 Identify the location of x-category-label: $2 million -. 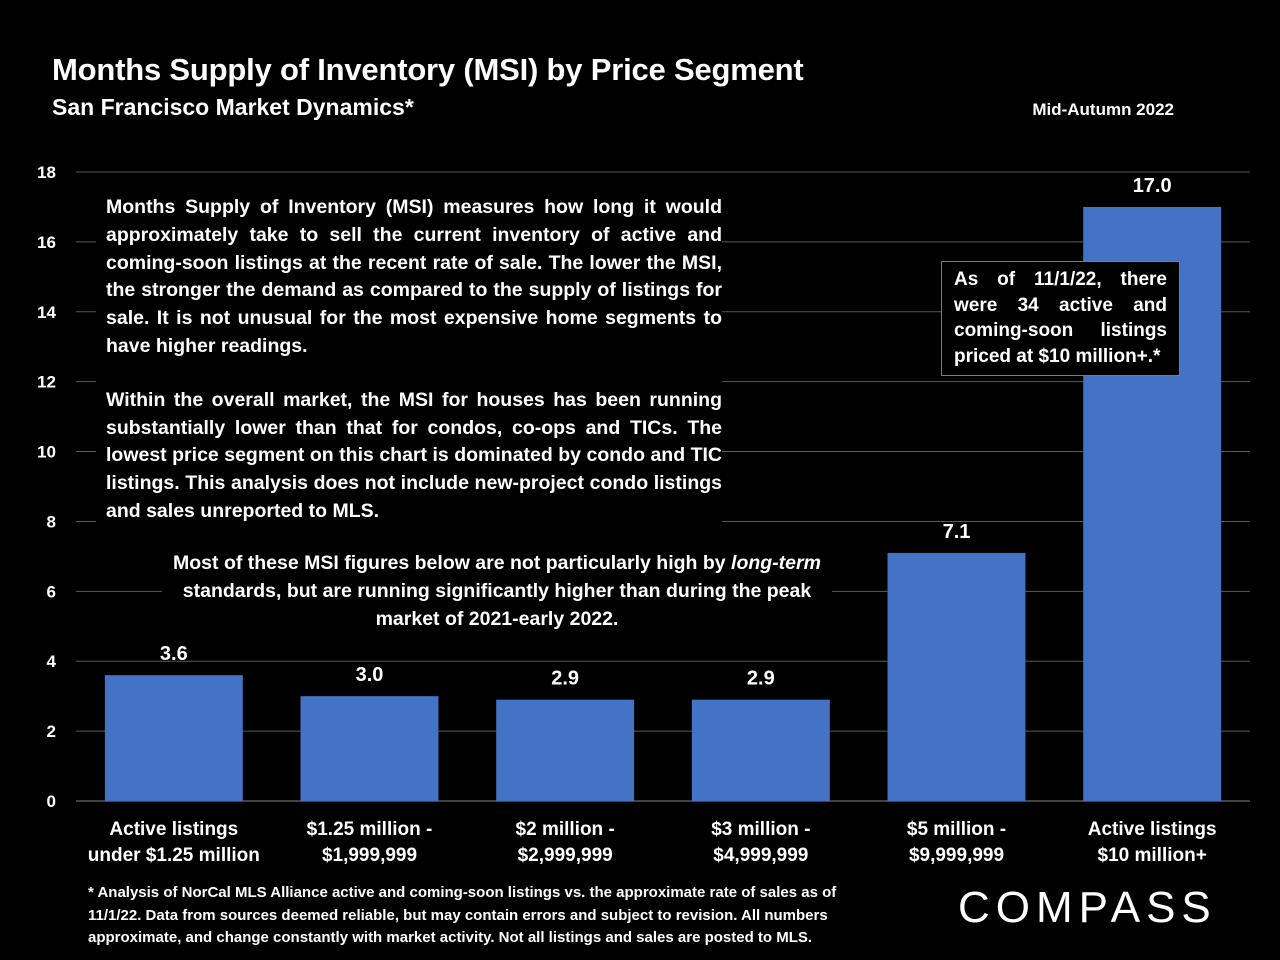
(565, 829).